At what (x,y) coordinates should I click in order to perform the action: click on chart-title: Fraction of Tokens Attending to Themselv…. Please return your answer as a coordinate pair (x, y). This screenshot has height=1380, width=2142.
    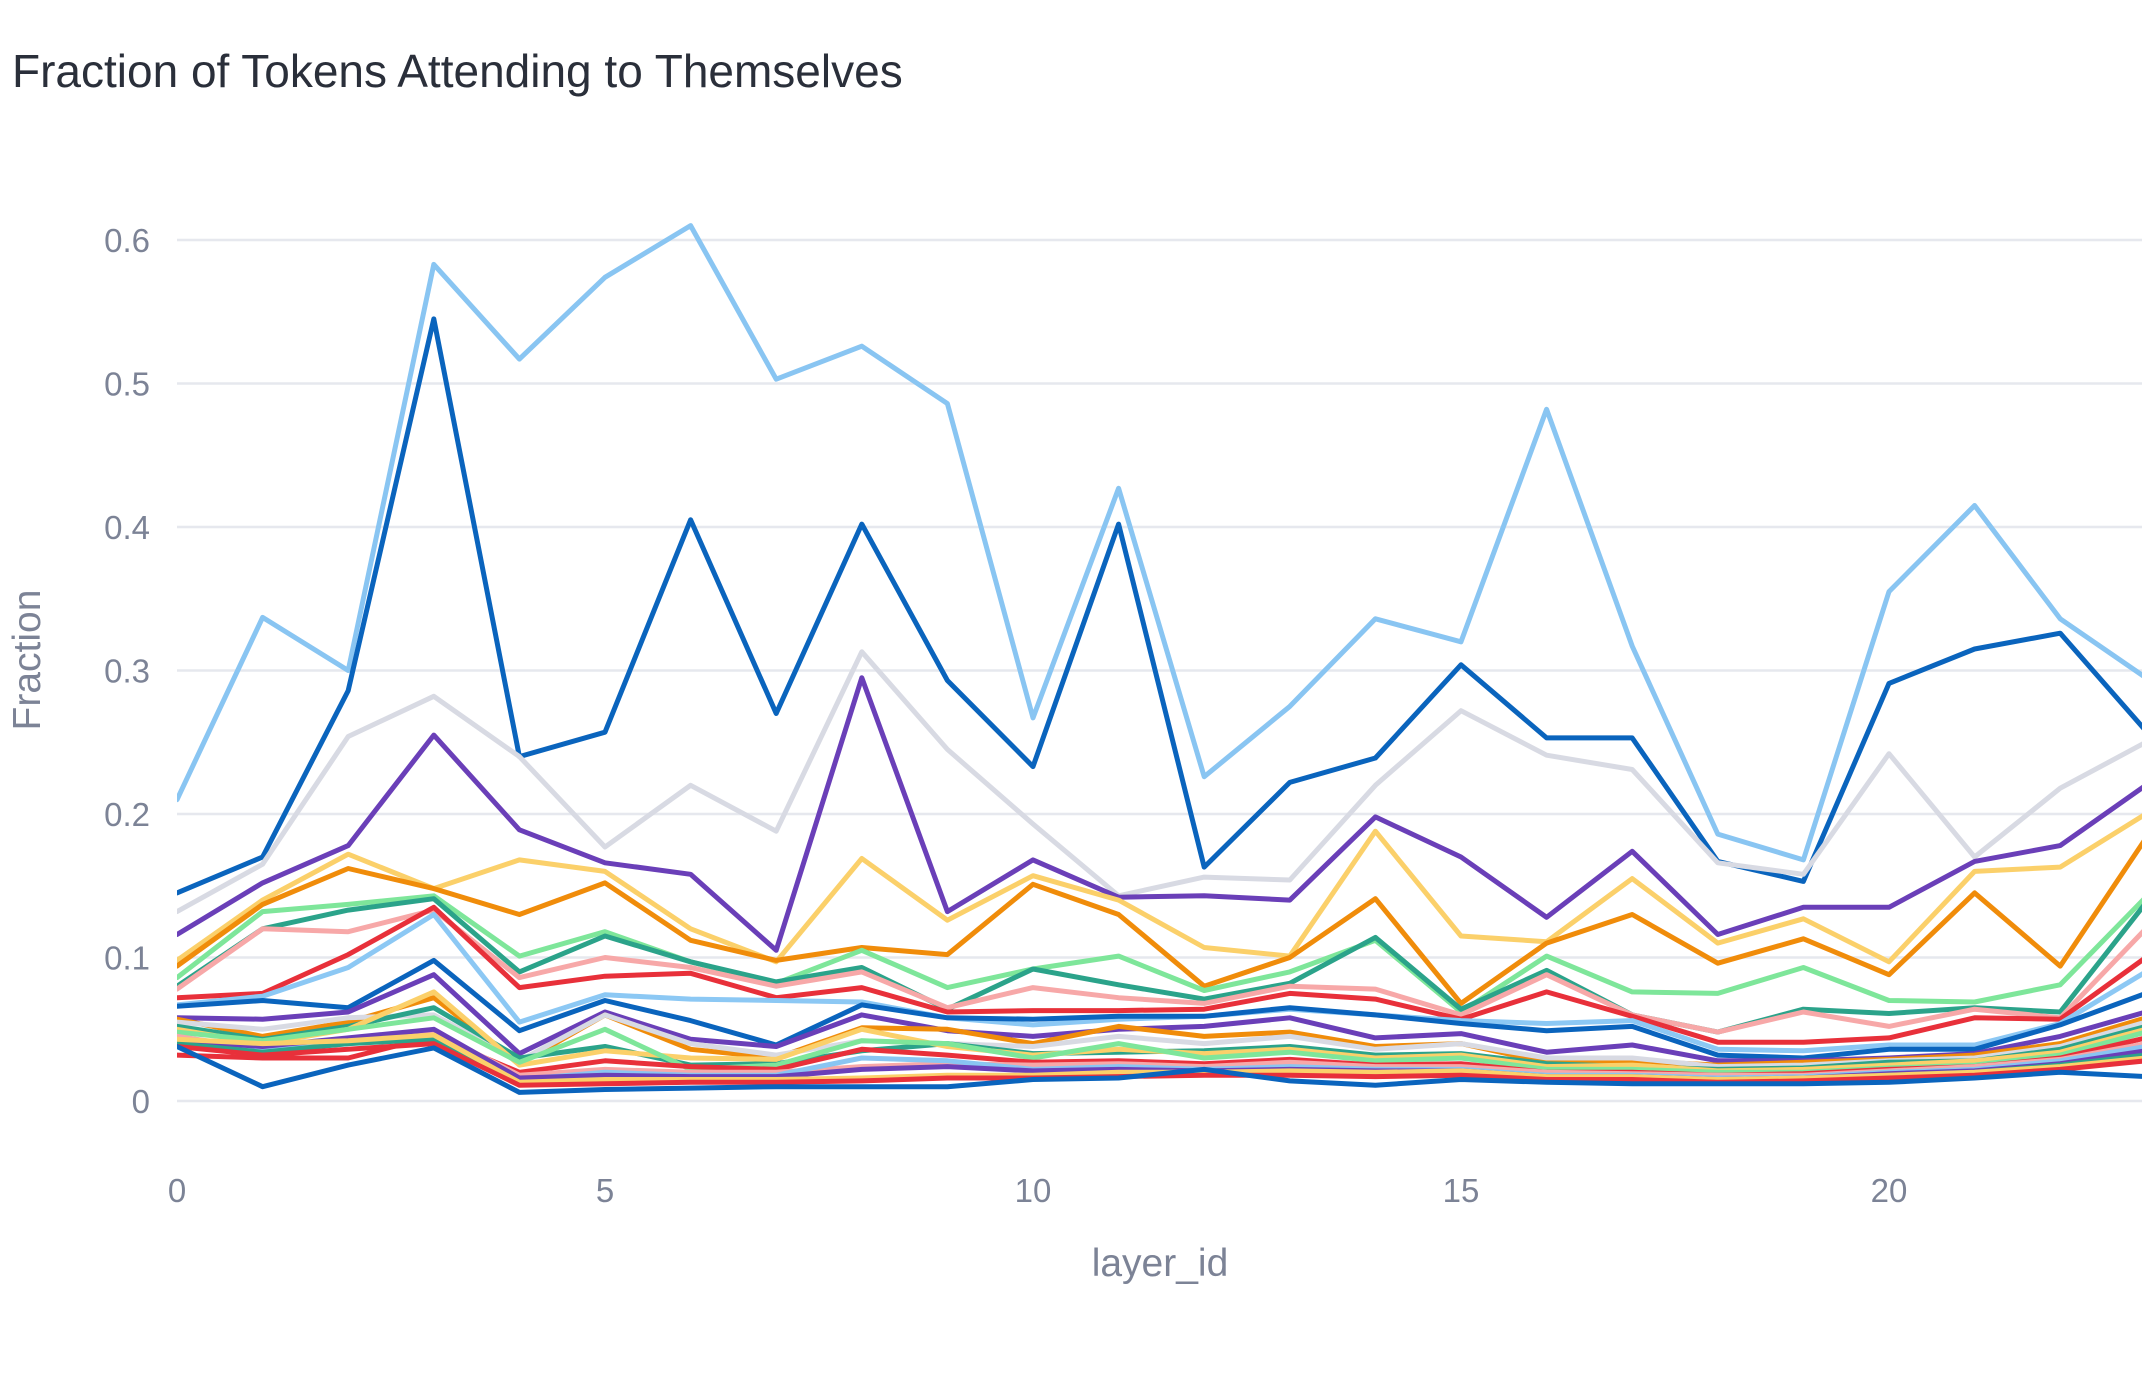
    Looking at the image, I should click on (457, 71).